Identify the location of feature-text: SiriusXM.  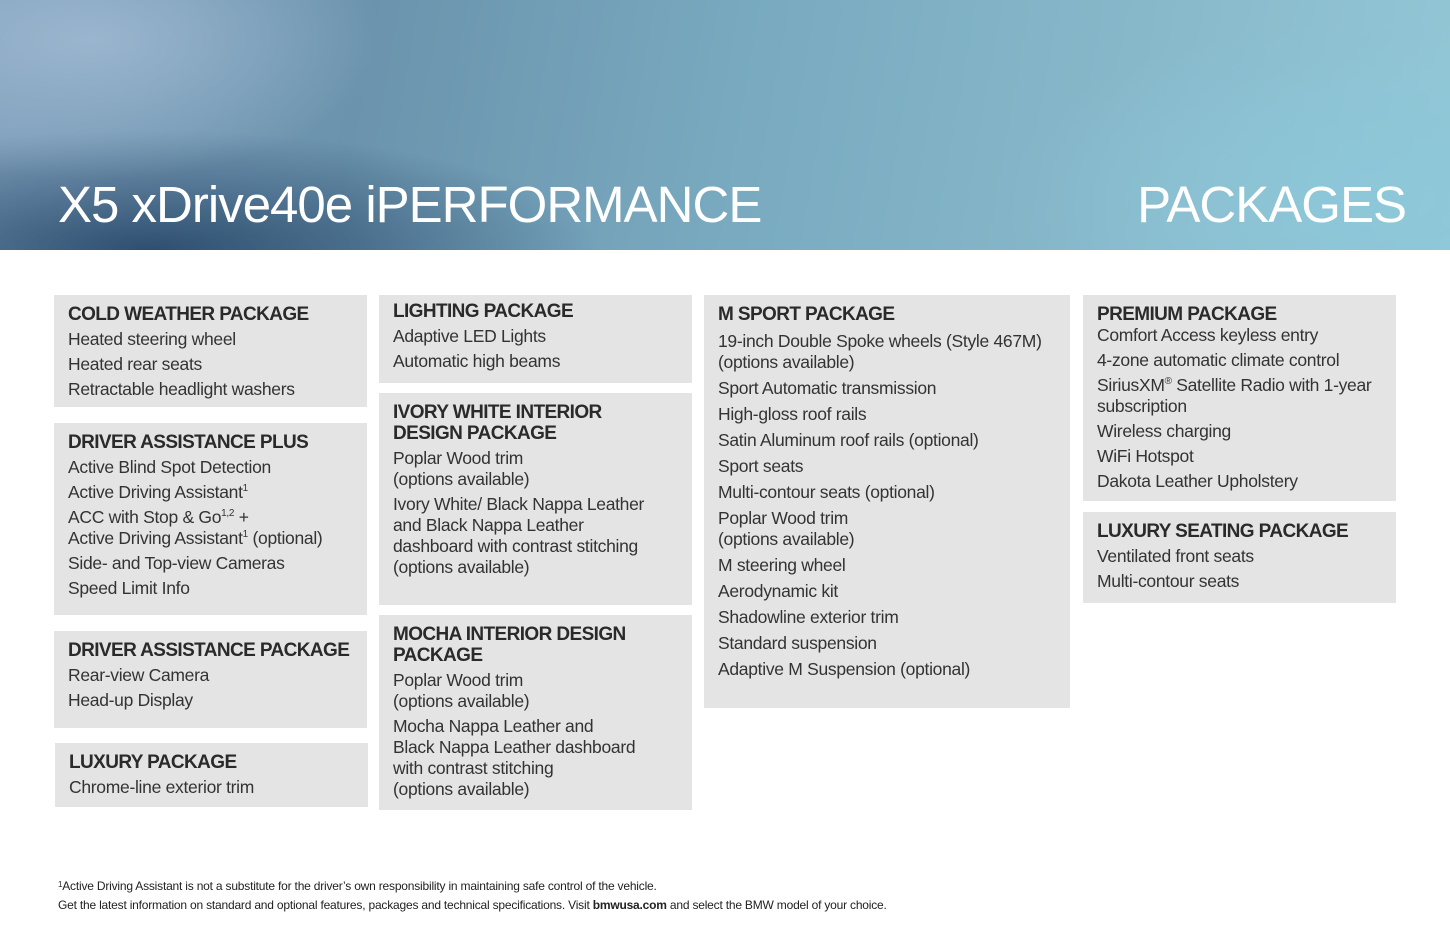
(1131, 385).